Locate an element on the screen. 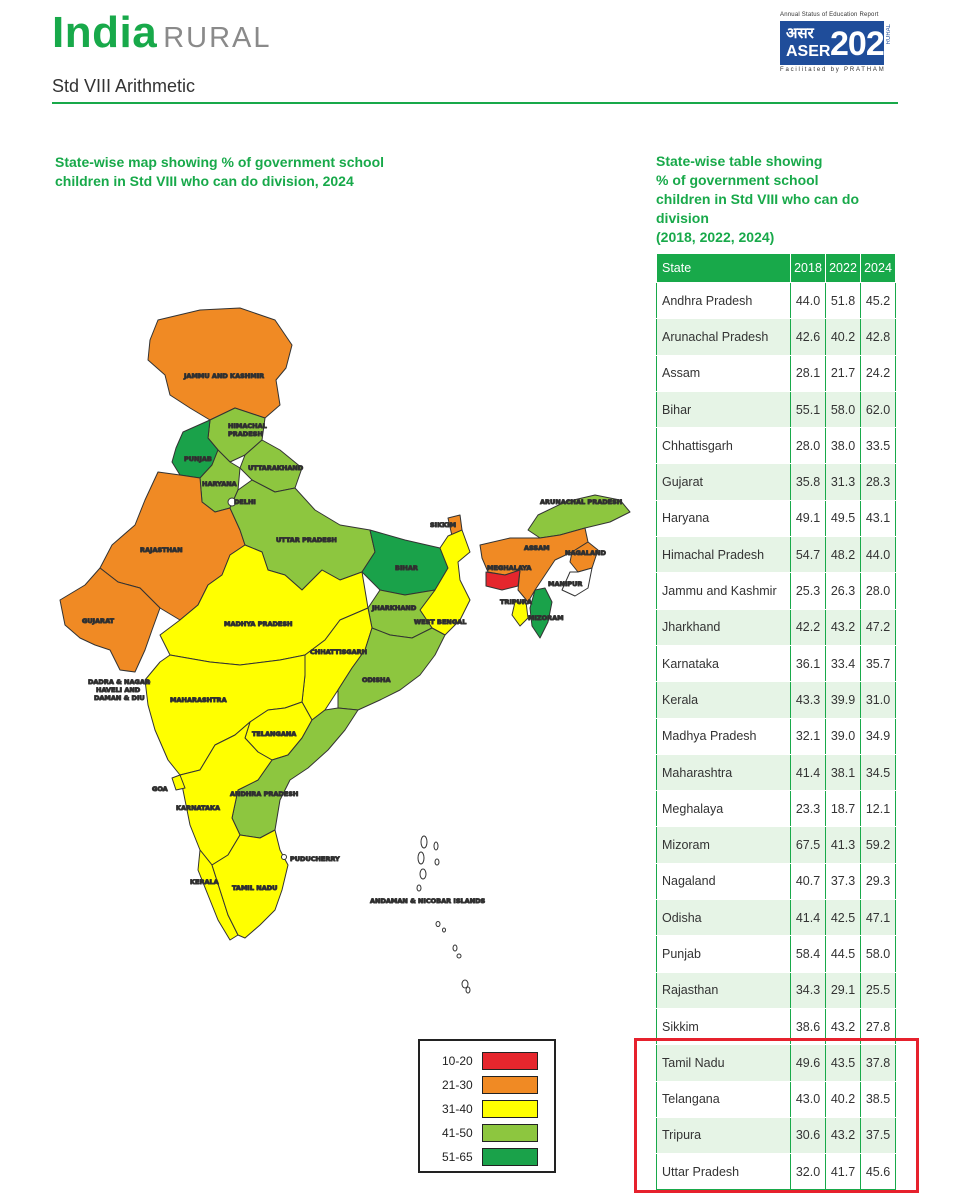  logo-year: 2024 is located at coordinates (866, 44).